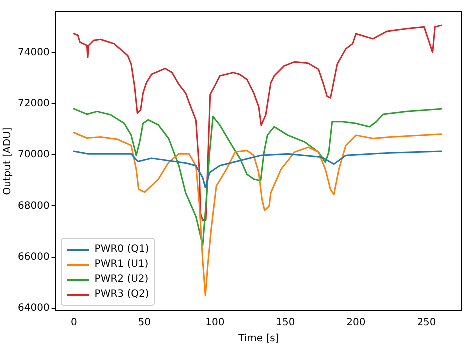 The width and height of the screenshot is (473, 347). I want to click on x-tick-label: 100, so click(215, 323).